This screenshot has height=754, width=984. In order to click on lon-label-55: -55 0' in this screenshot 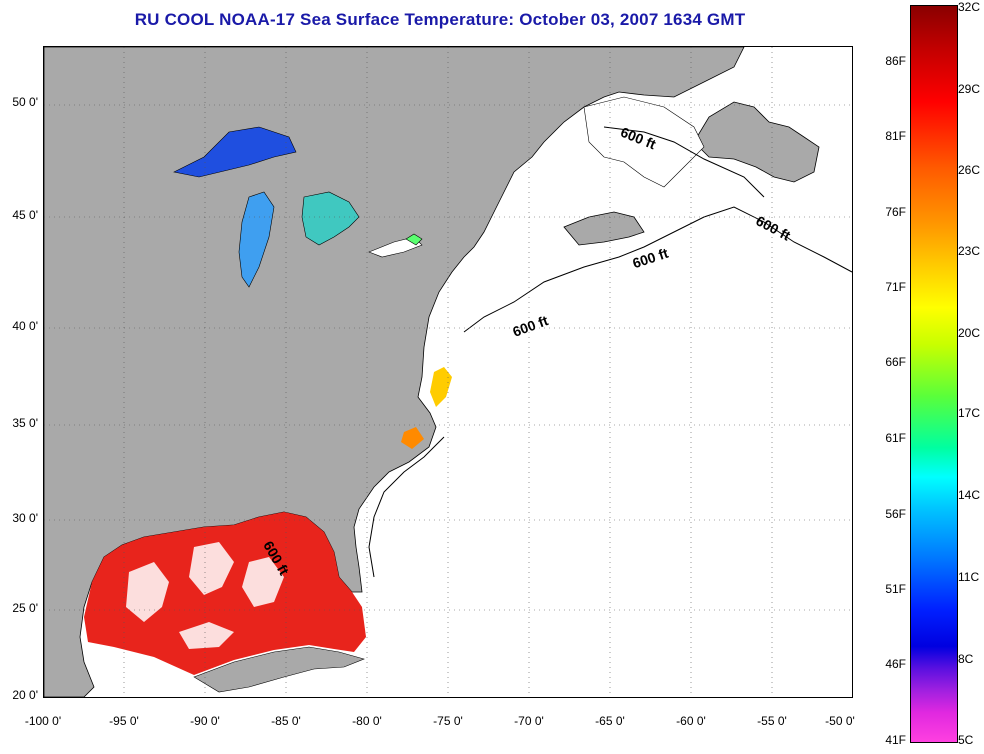, I will do `click(772, 721)`.